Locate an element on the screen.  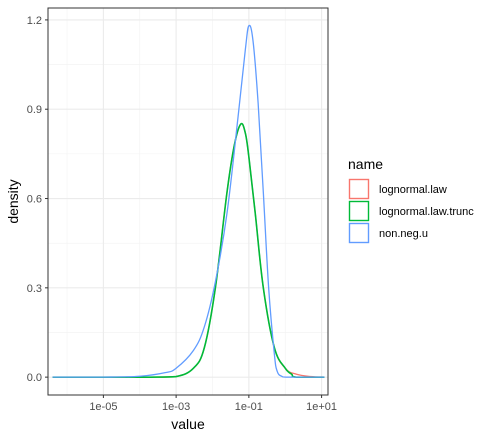
legend-item: lognormal.law.trunc is located at coordinates (411, 211).